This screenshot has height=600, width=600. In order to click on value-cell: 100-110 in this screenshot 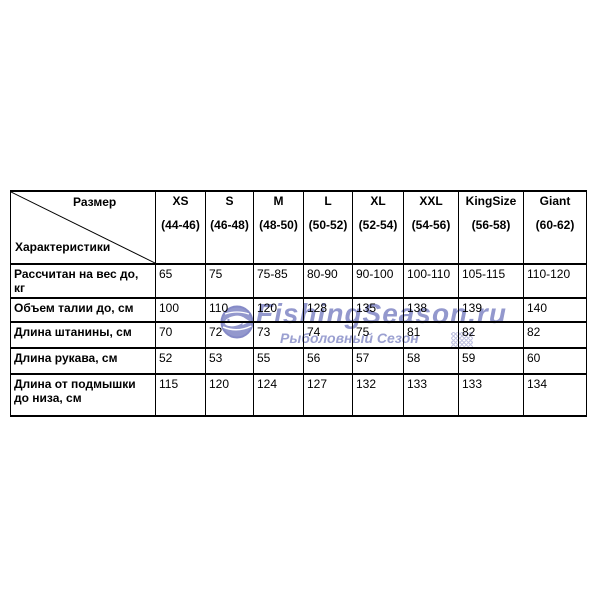, I will do `click(431, 281)`.